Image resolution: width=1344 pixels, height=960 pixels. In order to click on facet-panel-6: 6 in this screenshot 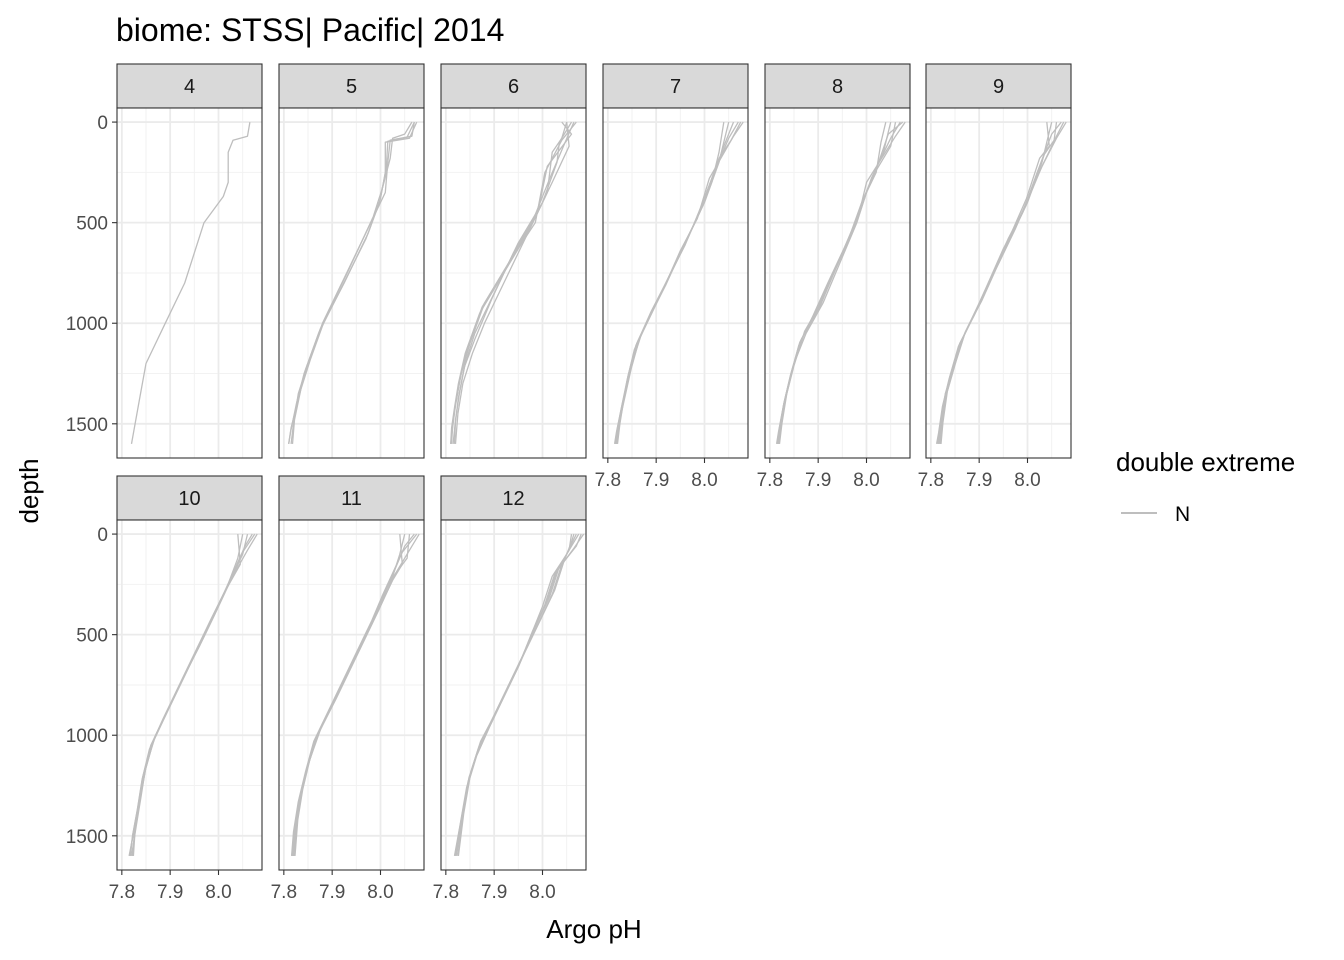, I will do `click(513, 261)`.